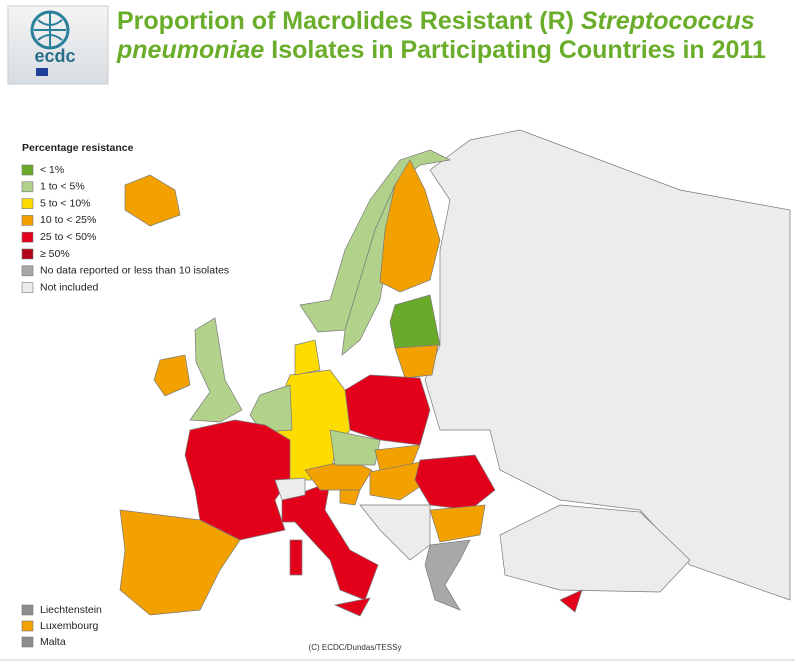  I want to click on legend-label: < 1%, so click(52, 170).